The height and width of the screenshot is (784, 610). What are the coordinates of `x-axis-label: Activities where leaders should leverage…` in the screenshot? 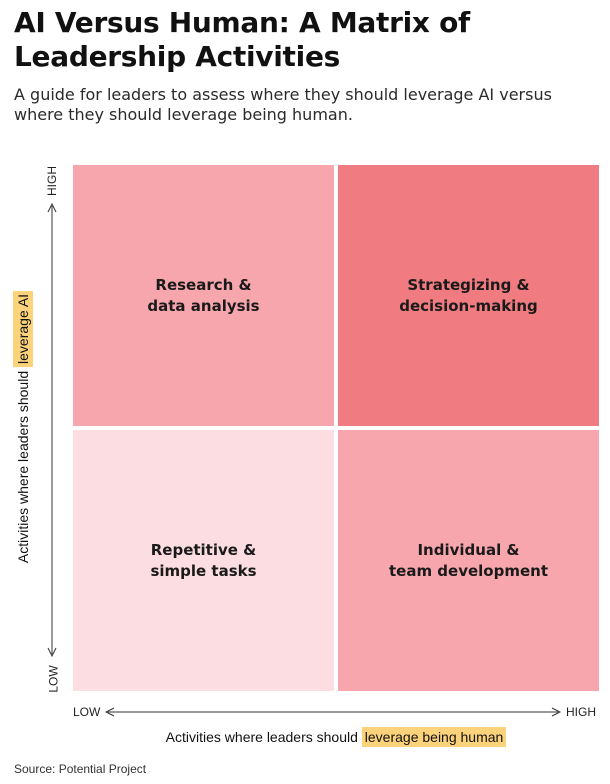 It's located at (305, 737).